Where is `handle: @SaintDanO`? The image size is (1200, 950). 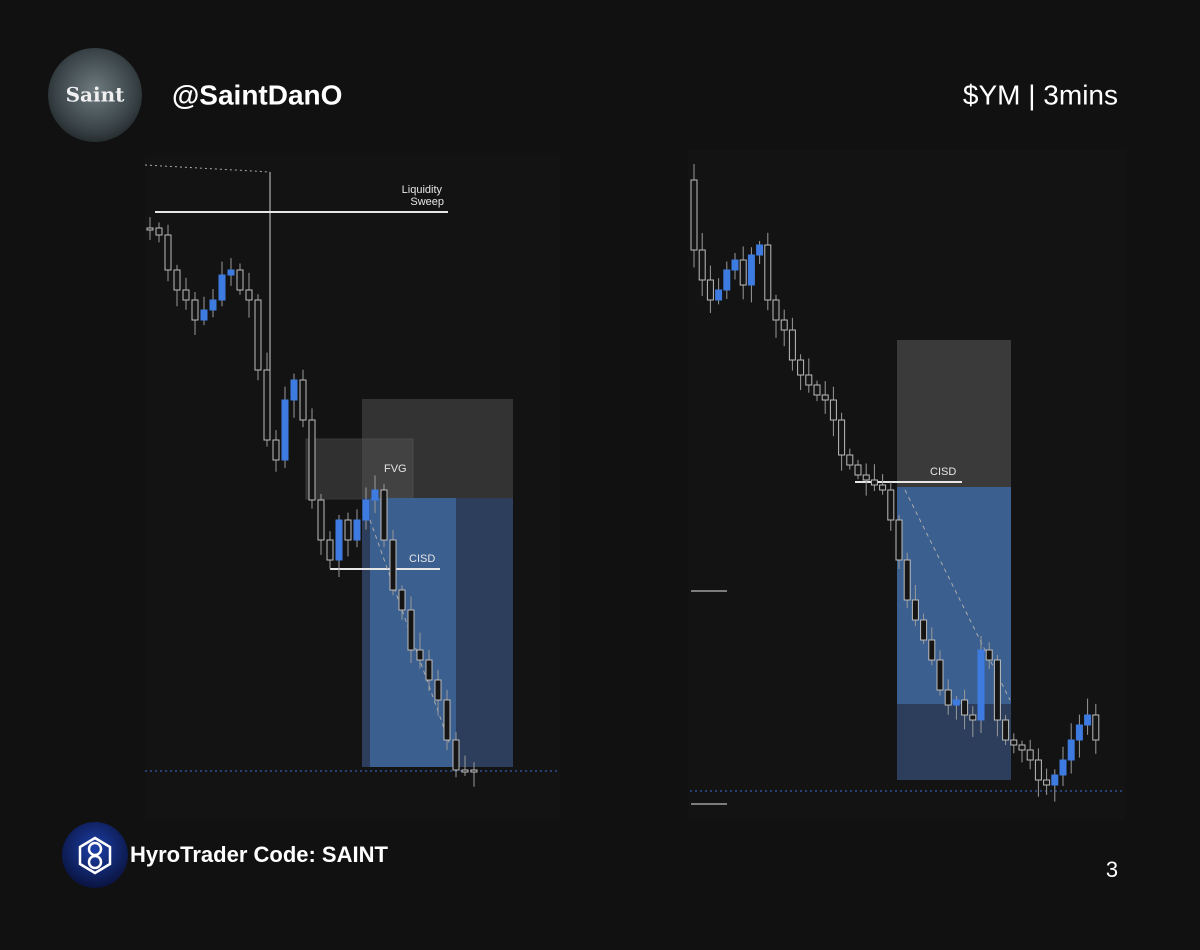
handle: @SaintDanO is located at coordinates (257, 94).